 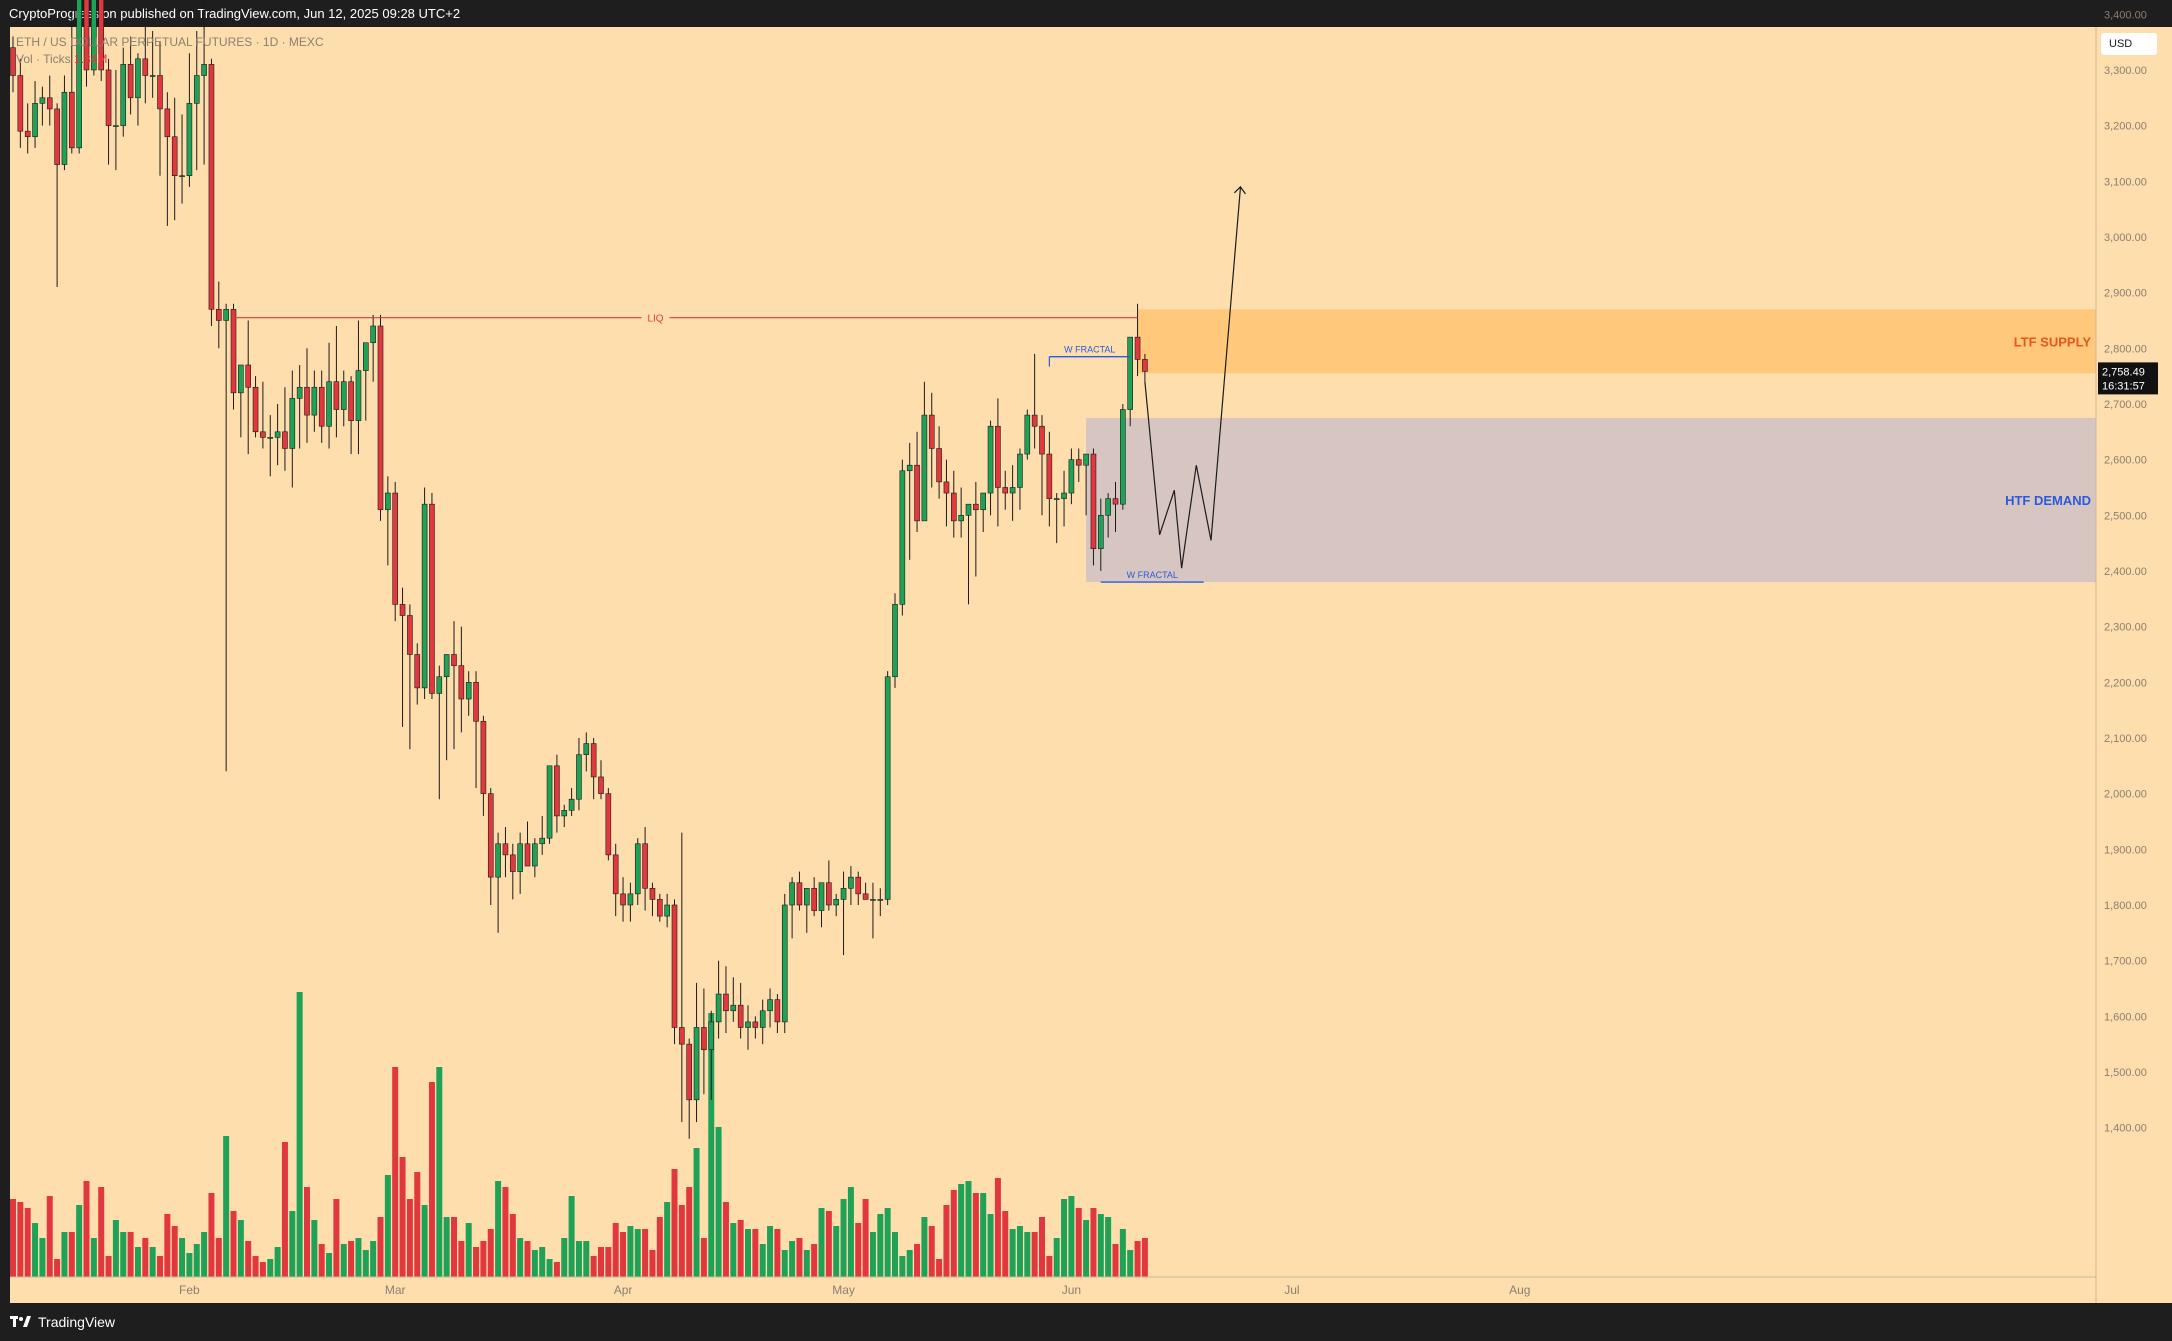 What do you see at coordinates (170, 59) in the screenshot?
I see `volume-legend: Vol · Ticks 1.34M` at bounding box center [170, 59].